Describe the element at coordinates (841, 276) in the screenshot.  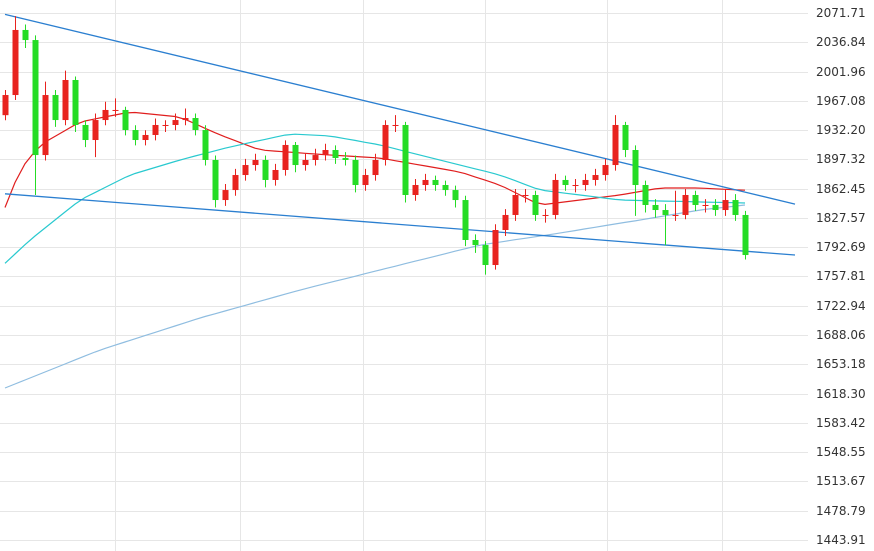
I see `y-tick-label: 1757.81` at that location.